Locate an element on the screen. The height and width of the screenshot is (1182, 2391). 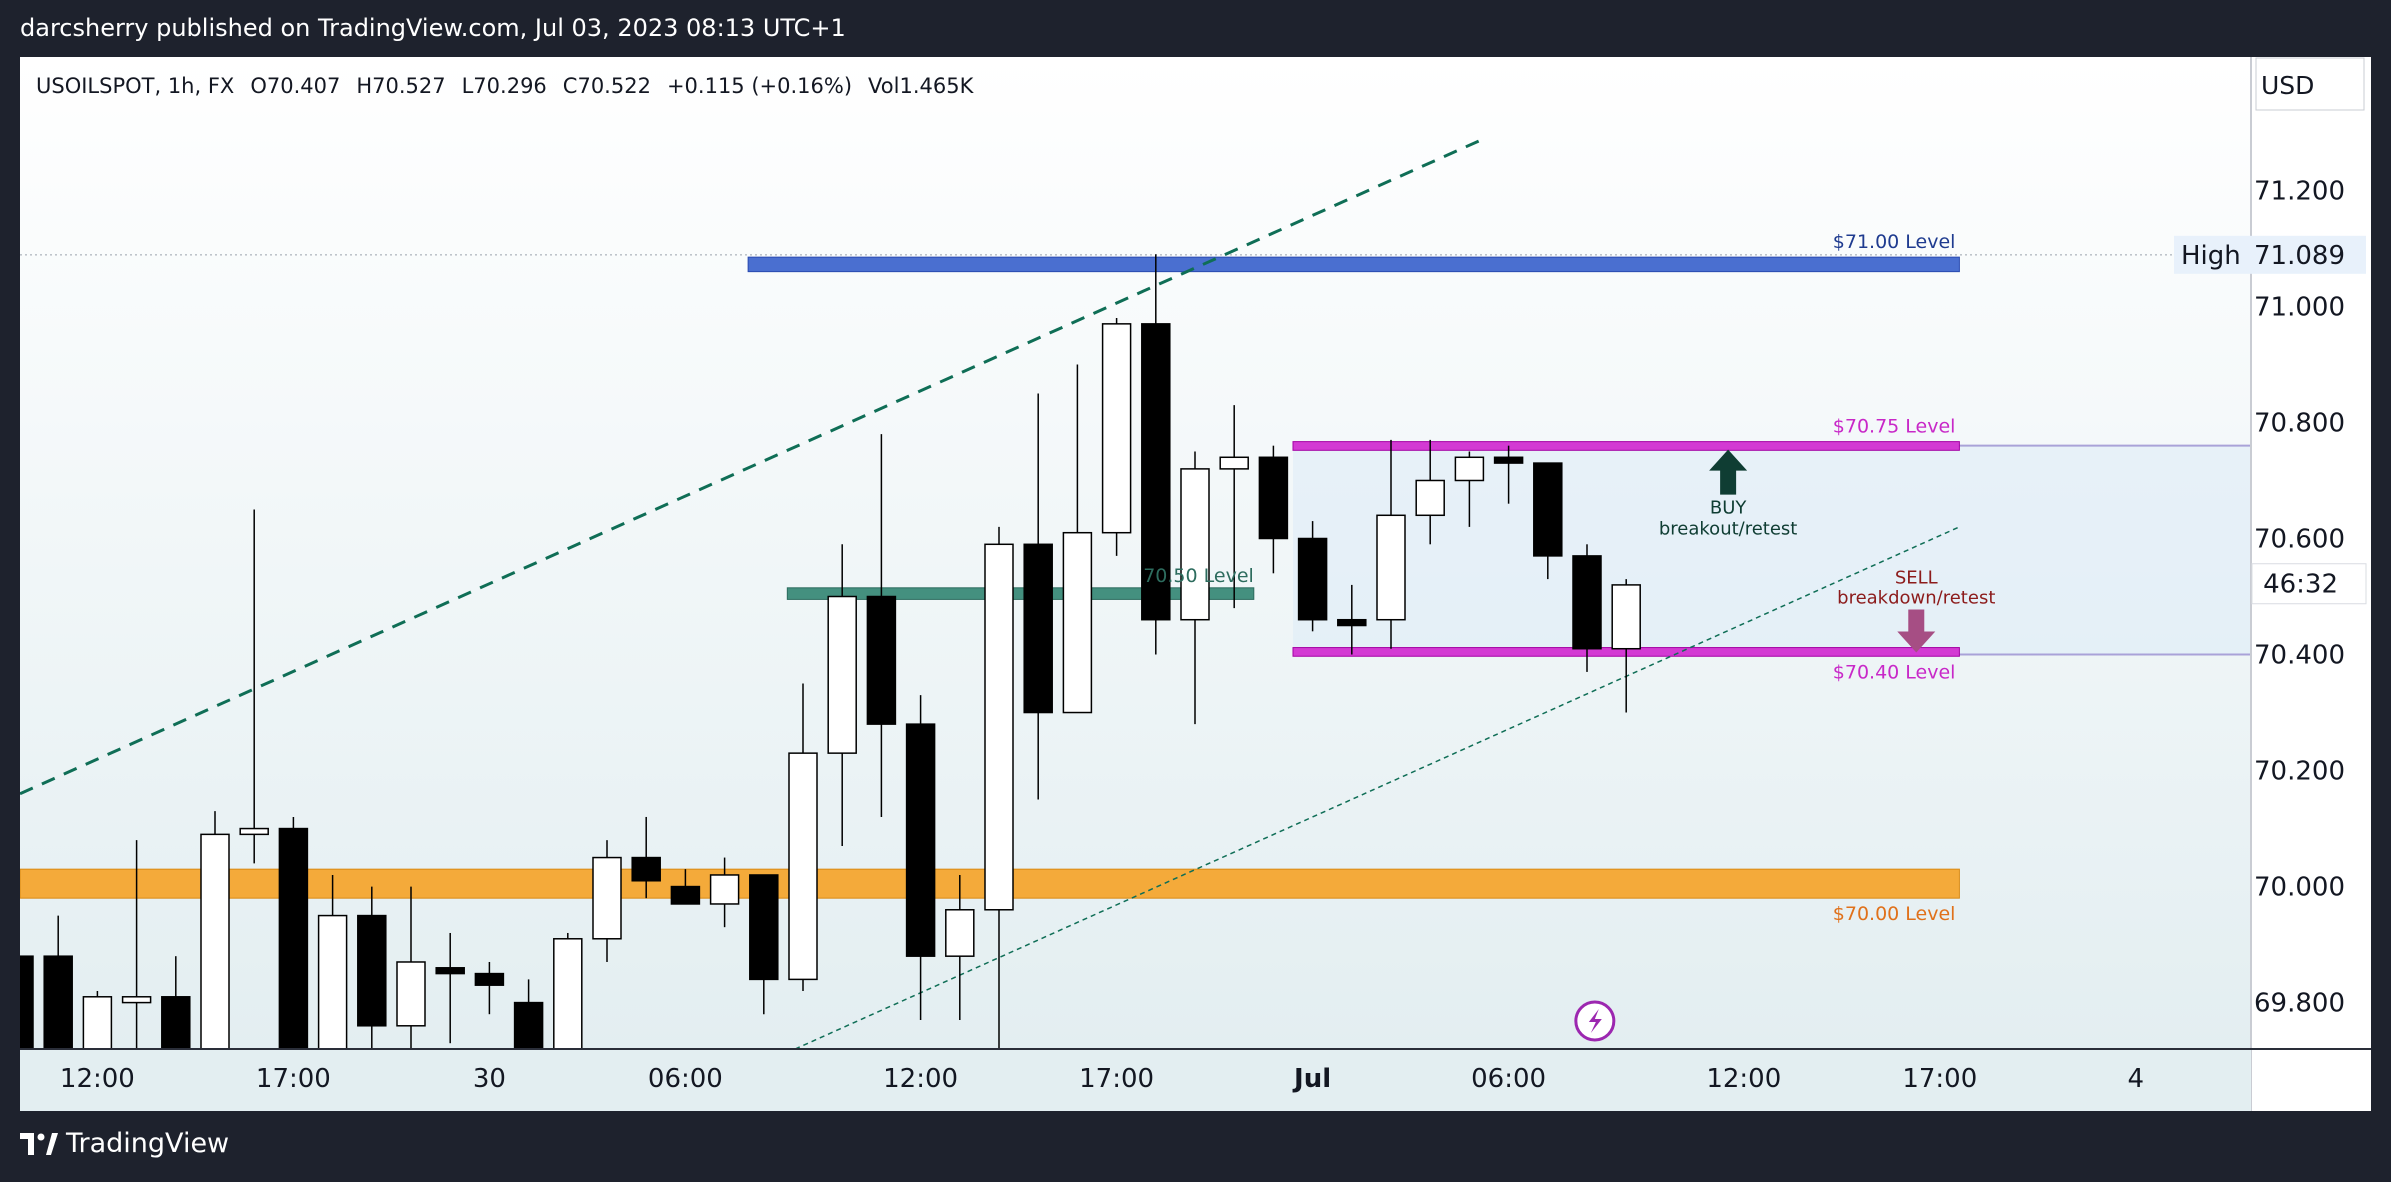
range-shading is located at coordinates (1772, 550).